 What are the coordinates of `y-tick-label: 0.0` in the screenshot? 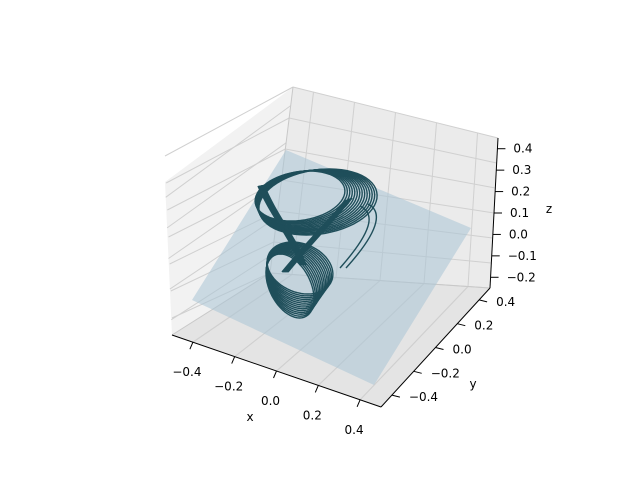 It's located at (462, 350).